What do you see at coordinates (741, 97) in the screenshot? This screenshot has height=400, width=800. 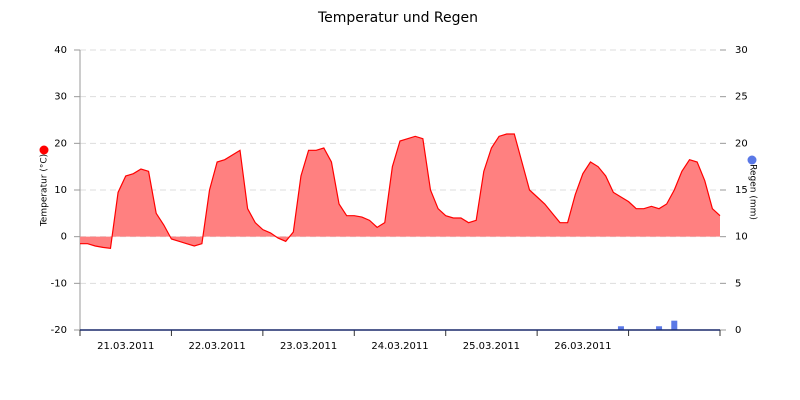 I see `y2-tick-label: 25` at bounding box center [741, 97].